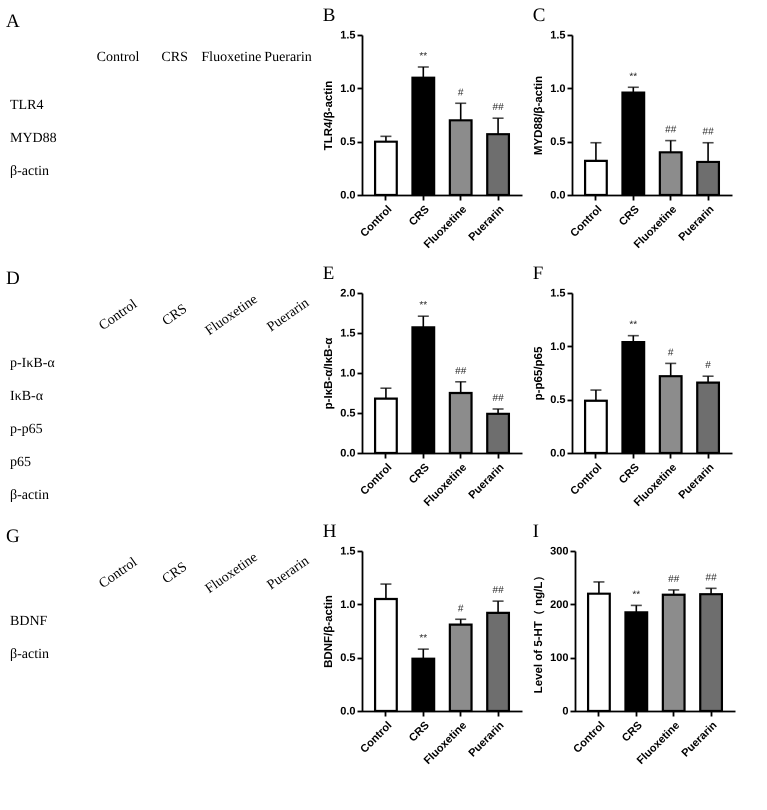  Describe the element at coordinates (348, 294) in the screenshot. I see `y-tick-label: 2.0` at that location.